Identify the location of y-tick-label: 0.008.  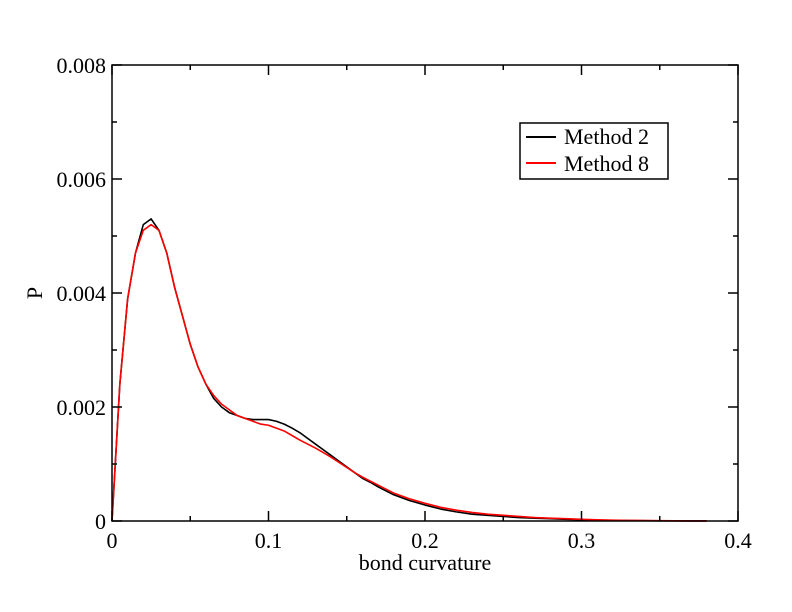
(82, 65).